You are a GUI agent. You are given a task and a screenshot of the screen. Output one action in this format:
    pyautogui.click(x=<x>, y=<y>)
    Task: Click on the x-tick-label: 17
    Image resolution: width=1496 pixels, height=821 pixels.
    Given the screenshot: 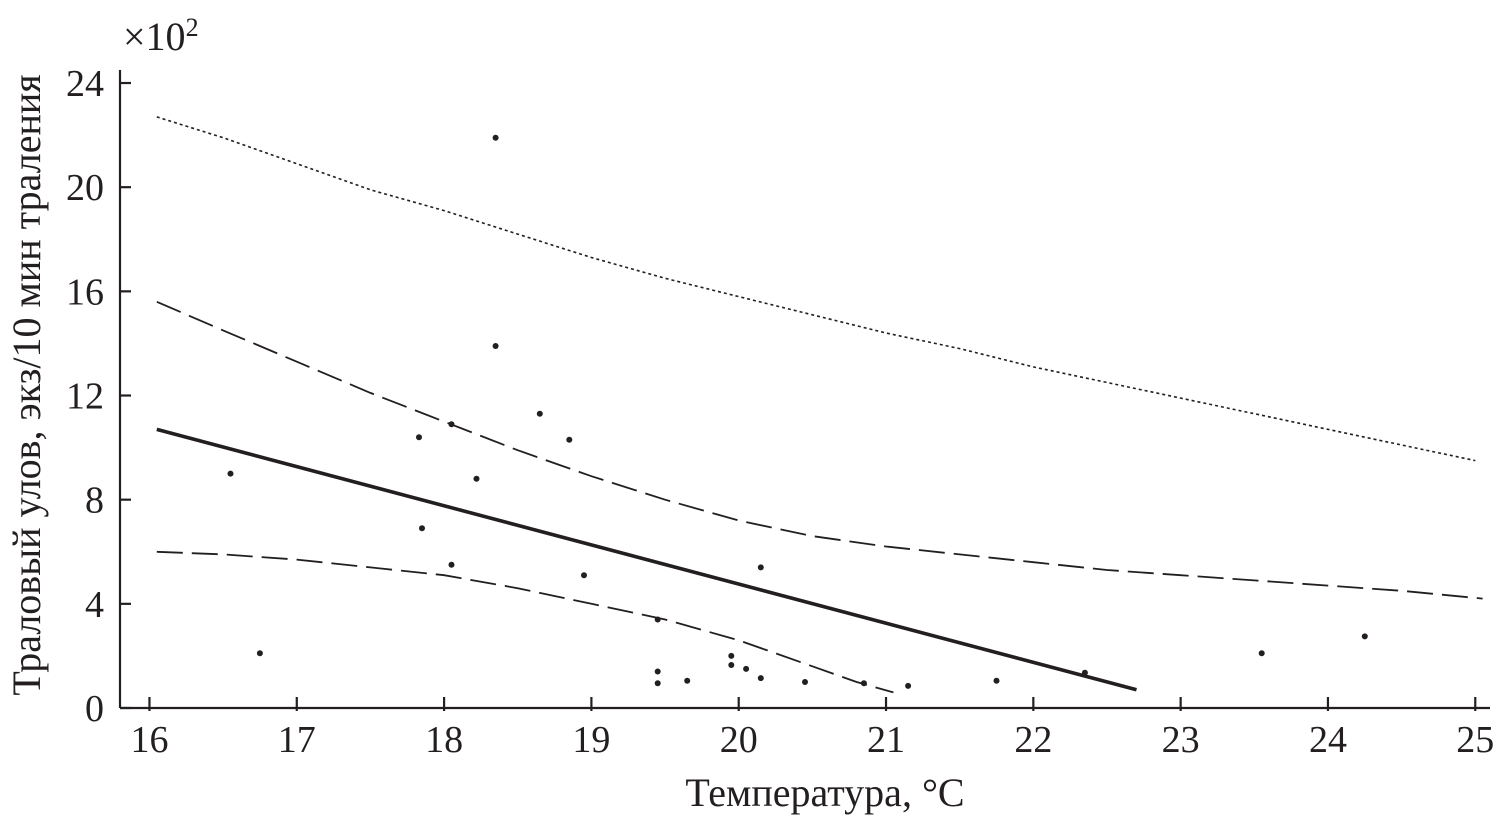 What is the action you would take?
    pyautogui.click(x=297, y=740)
    